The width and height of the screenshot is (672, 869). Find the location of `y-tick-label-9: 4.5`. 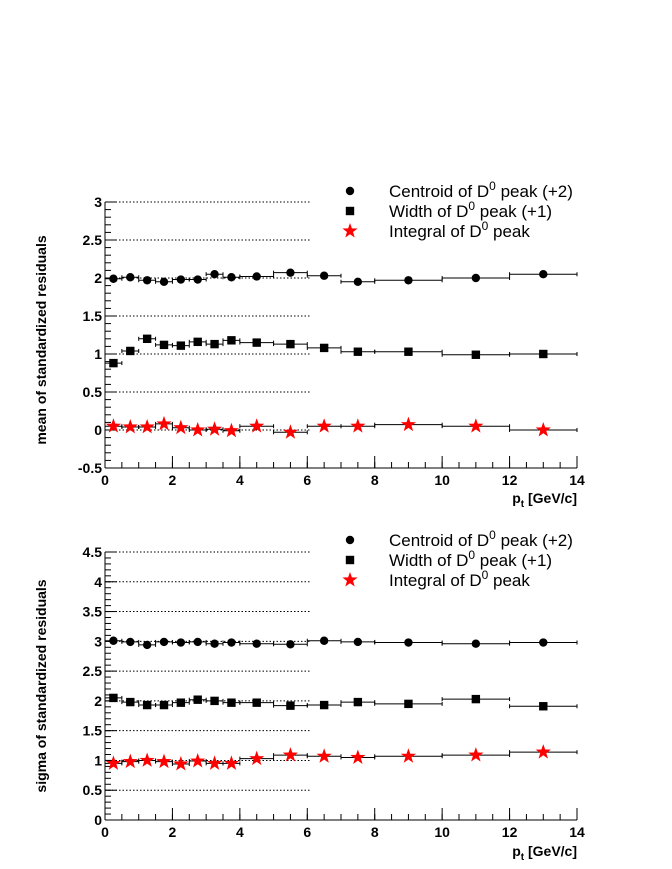

y-tick-label-9: 4.5 is located at coordinates (93, 552).